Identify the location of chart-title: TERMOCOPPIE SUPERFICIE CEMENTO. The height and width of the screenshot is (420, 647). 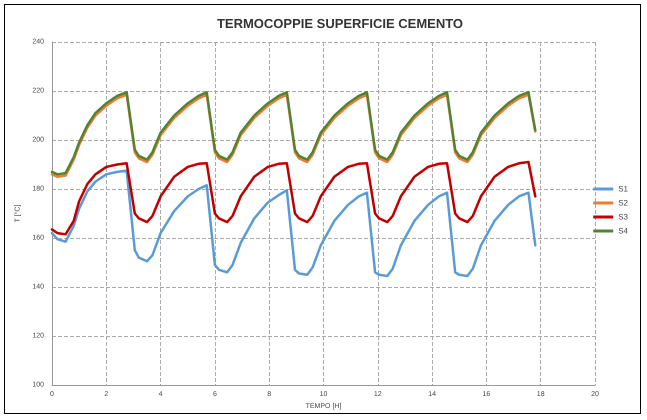
(340, 23).